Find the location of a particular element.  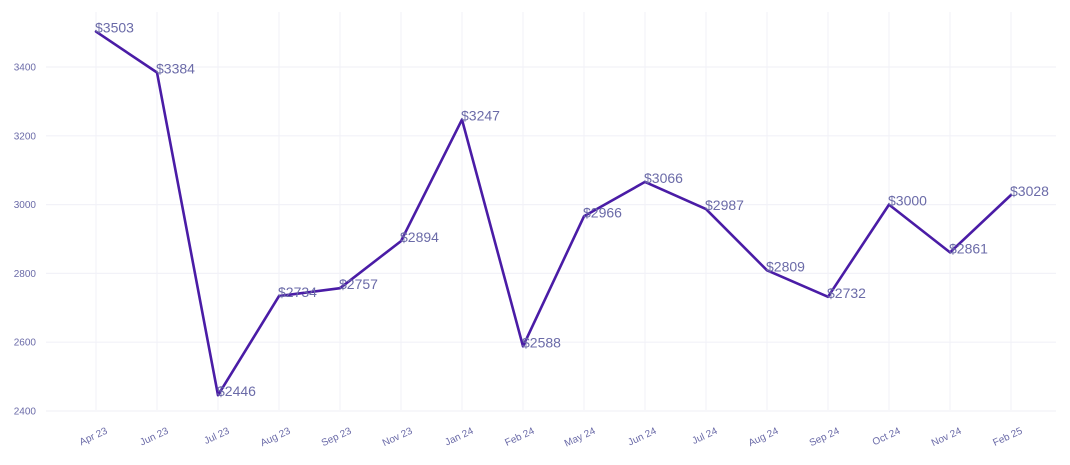

data-label: $2446 is located at coordinates (236, 391).